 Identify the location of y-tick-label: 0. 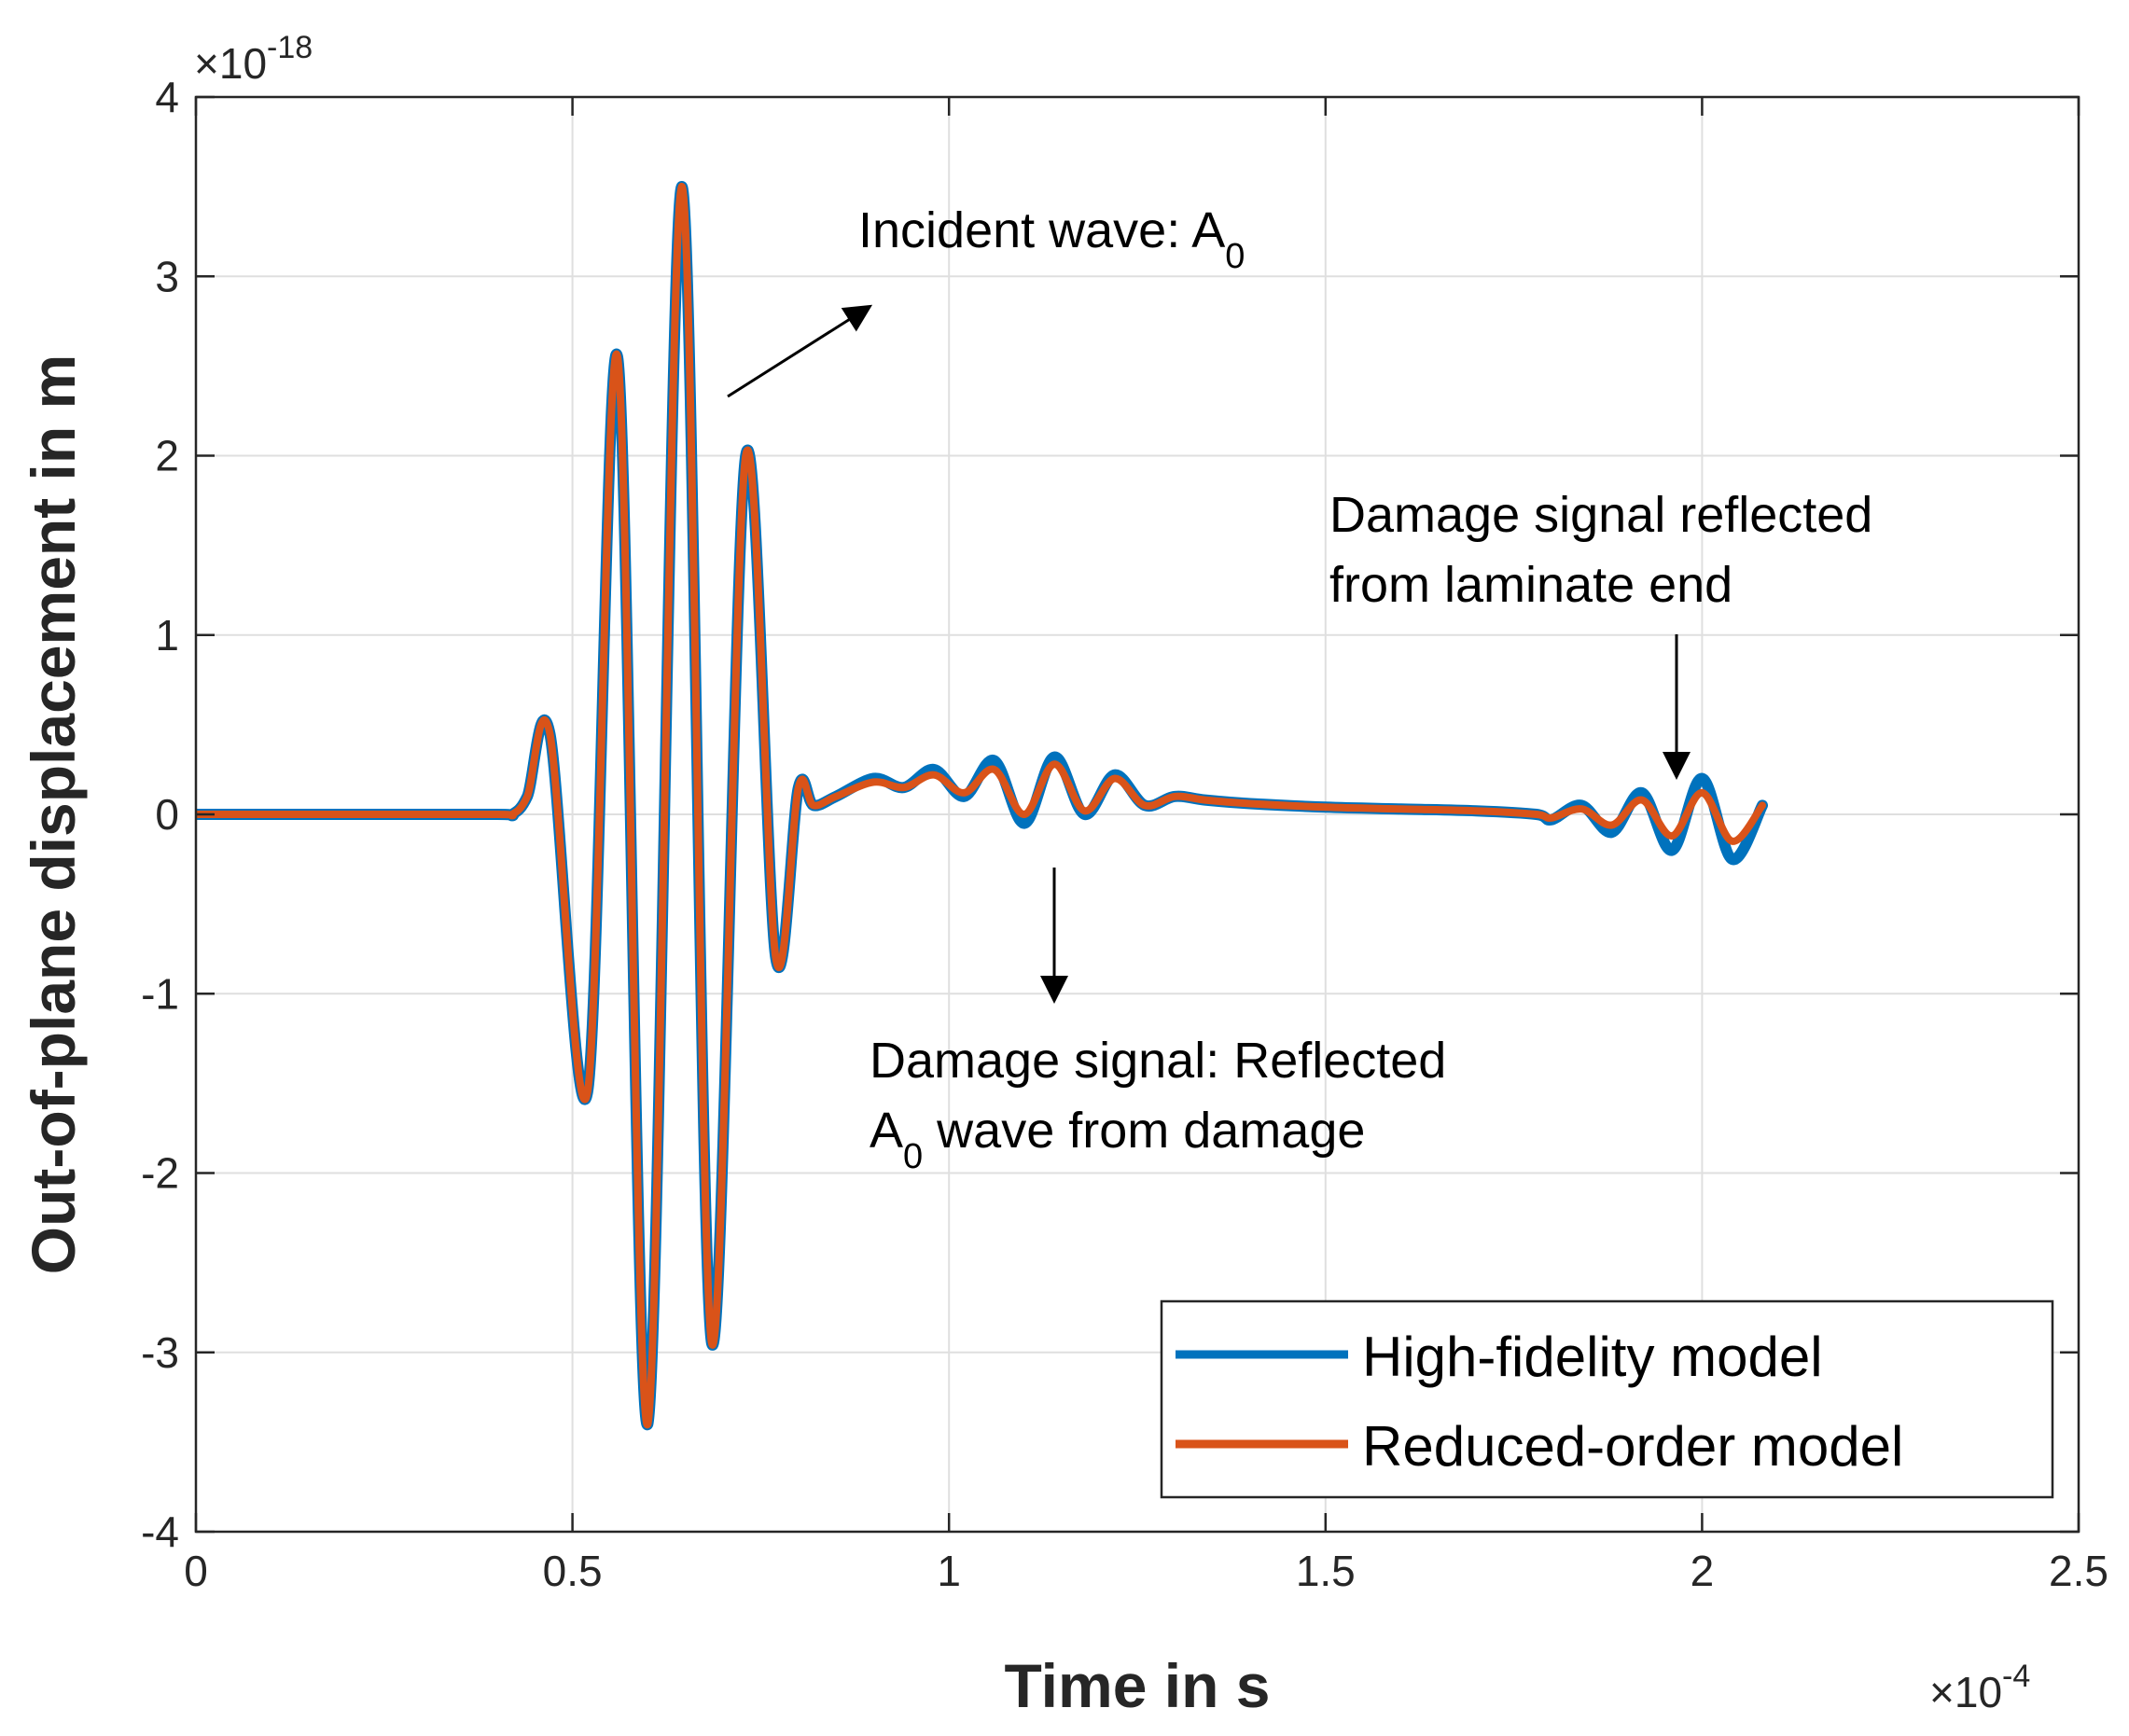
(167, 814).